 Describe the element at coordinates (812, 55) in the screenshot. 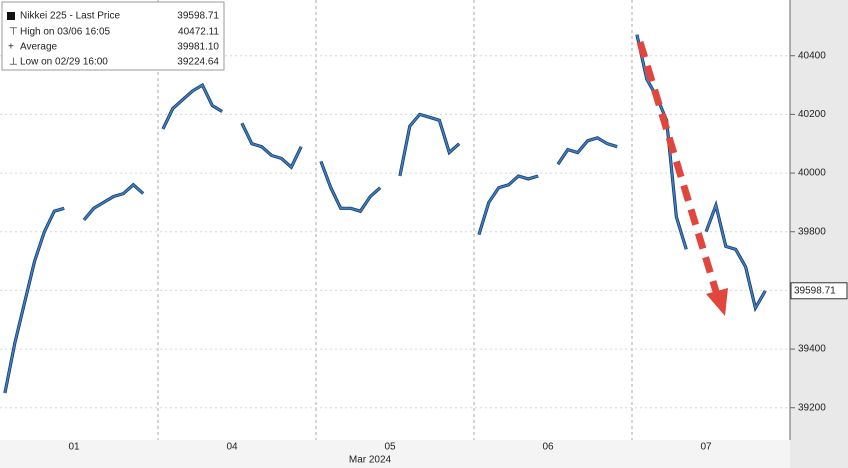

I see `y-tick-label: 40400` at that location.